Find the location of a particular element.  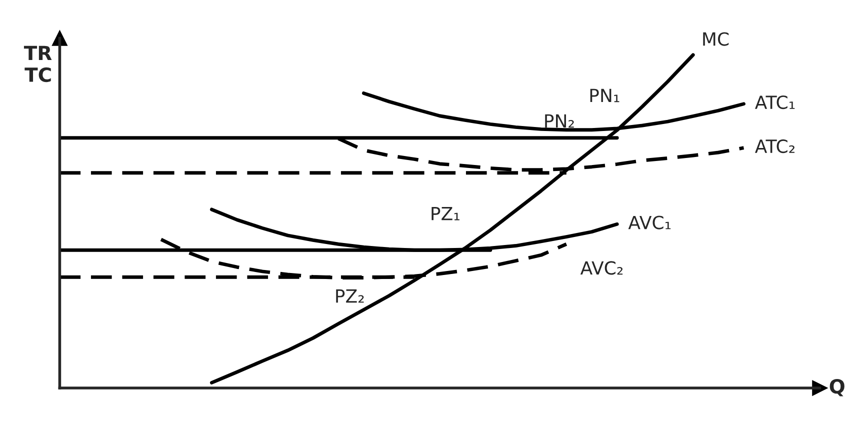

series-label: ATC₁ is located at coordinates (774, 102).